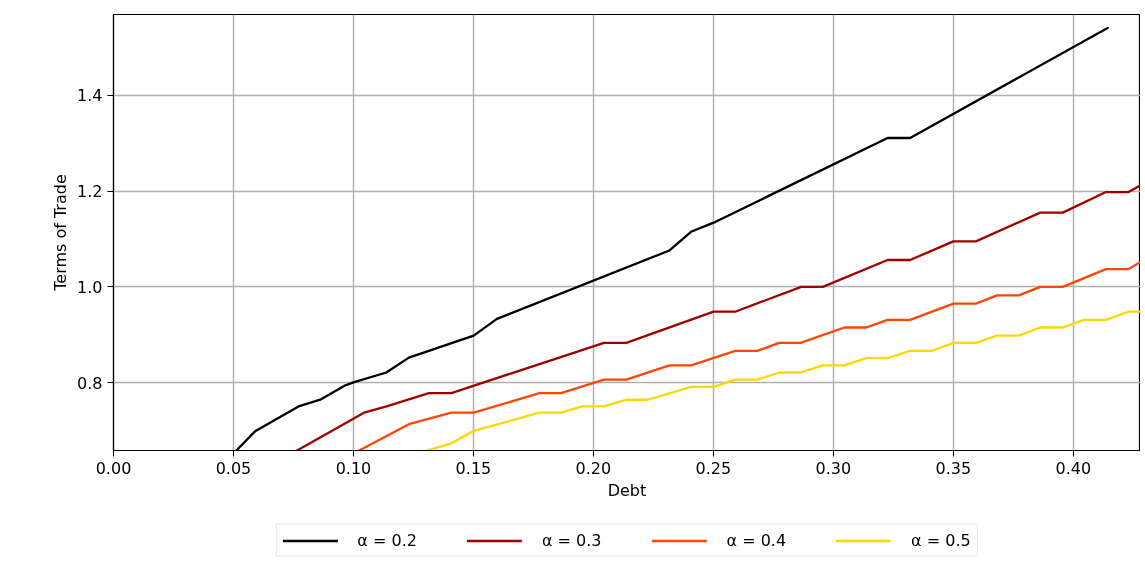 This screenshot has width=1145, height=569. I want to click on y-tick-label: 0.8, so click(90, 383).